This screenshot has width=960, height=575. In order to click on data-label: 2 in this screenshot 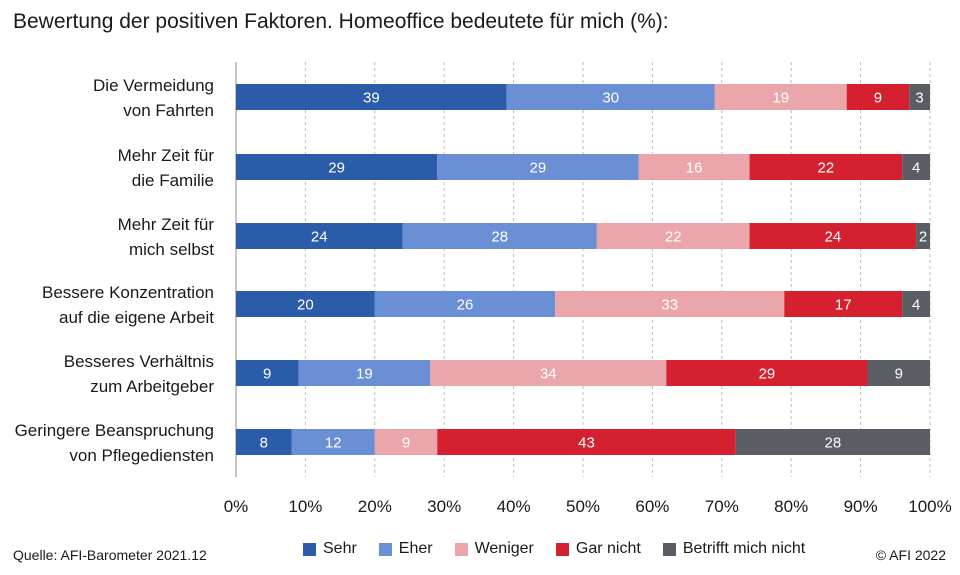, I will do `click(923, 237)`.